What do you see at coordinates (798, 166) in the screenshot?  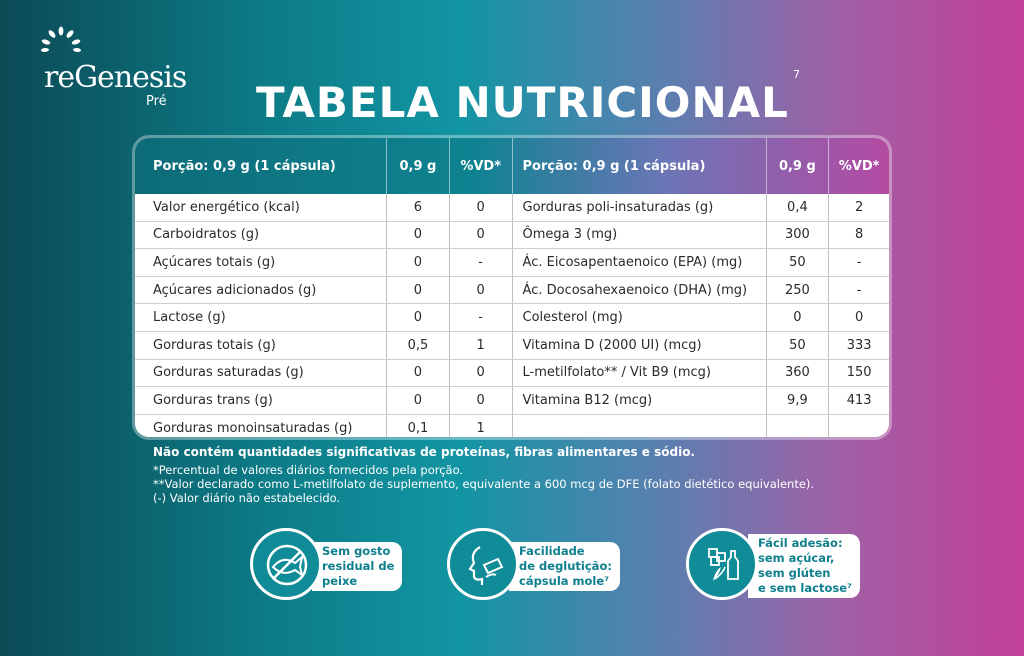 I see `header-amount-right: 0,9 g` at bounding box center [798, 166].